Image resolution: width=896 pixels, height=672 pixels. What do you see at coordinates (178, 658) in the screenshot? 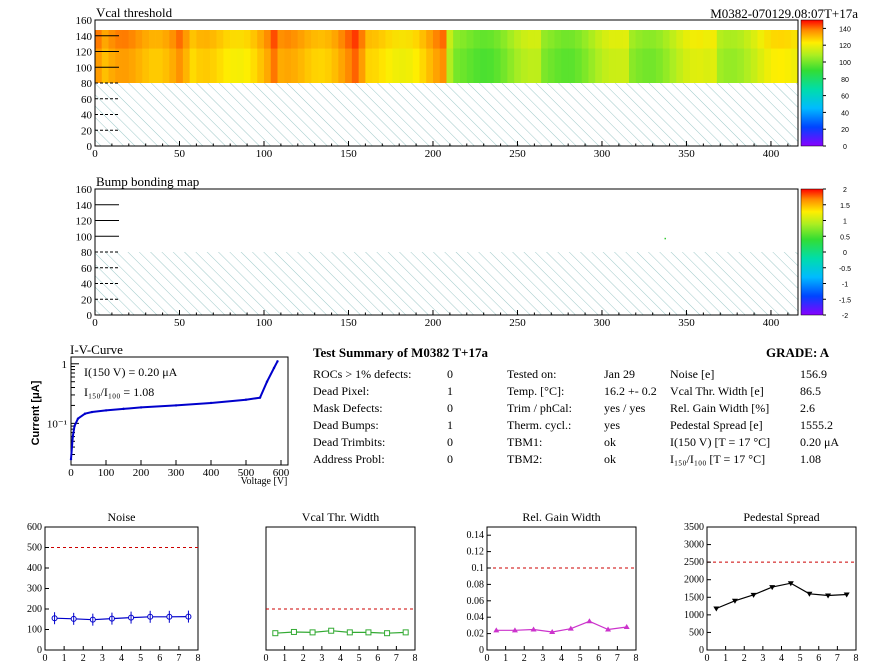
I see `panel-1-x-tick-label: 7` at bounding box center [178, 658].